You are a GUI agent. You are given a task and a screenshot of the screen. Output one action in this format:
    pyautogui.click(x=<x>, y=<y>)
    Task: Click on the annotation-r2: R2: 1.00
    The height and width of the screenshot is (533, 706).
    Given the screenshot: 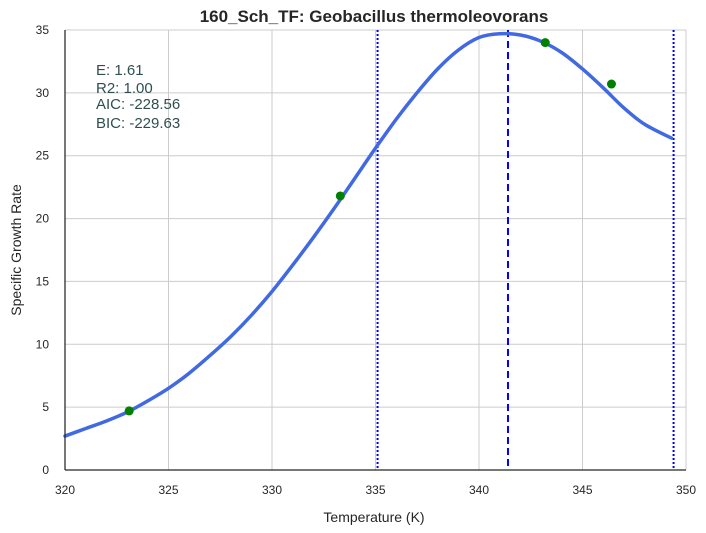 What is the action you would take?
    pyautogui.click(x=124, y=88)
    